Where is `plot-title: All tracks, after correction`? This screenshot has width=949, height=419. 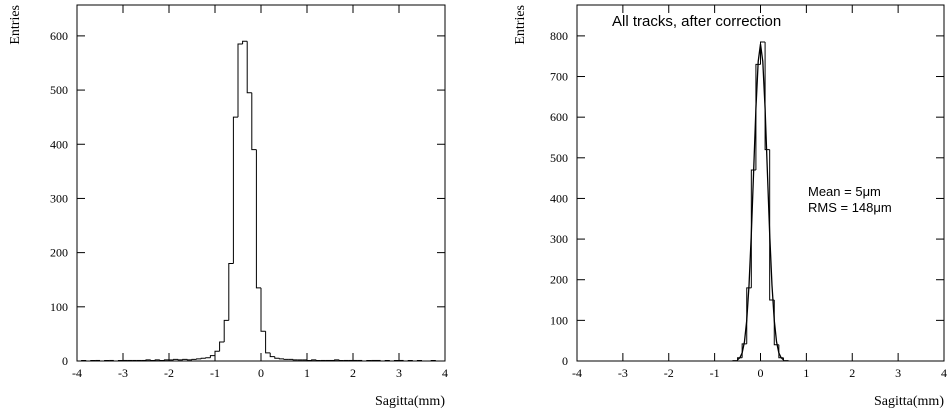 plot-title: All tracks, after correction is located at coordinates (696, 21).